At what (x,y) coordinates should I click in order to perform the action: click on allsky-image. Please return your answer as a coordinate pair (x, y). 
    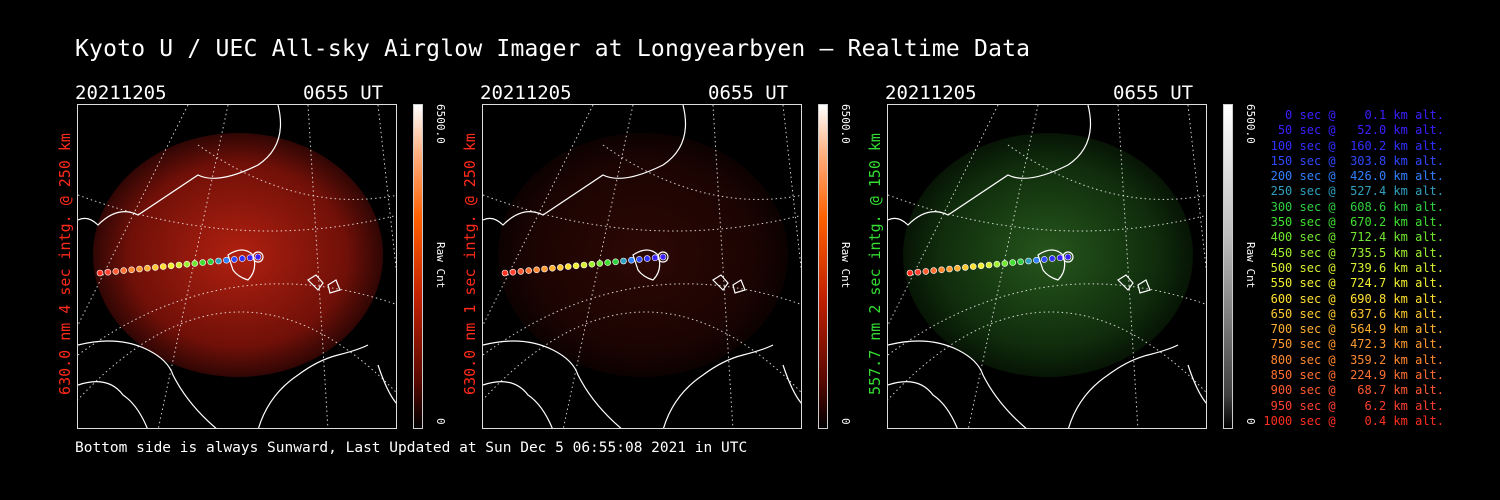
    Looking at the image, I should click on (1047, 266).